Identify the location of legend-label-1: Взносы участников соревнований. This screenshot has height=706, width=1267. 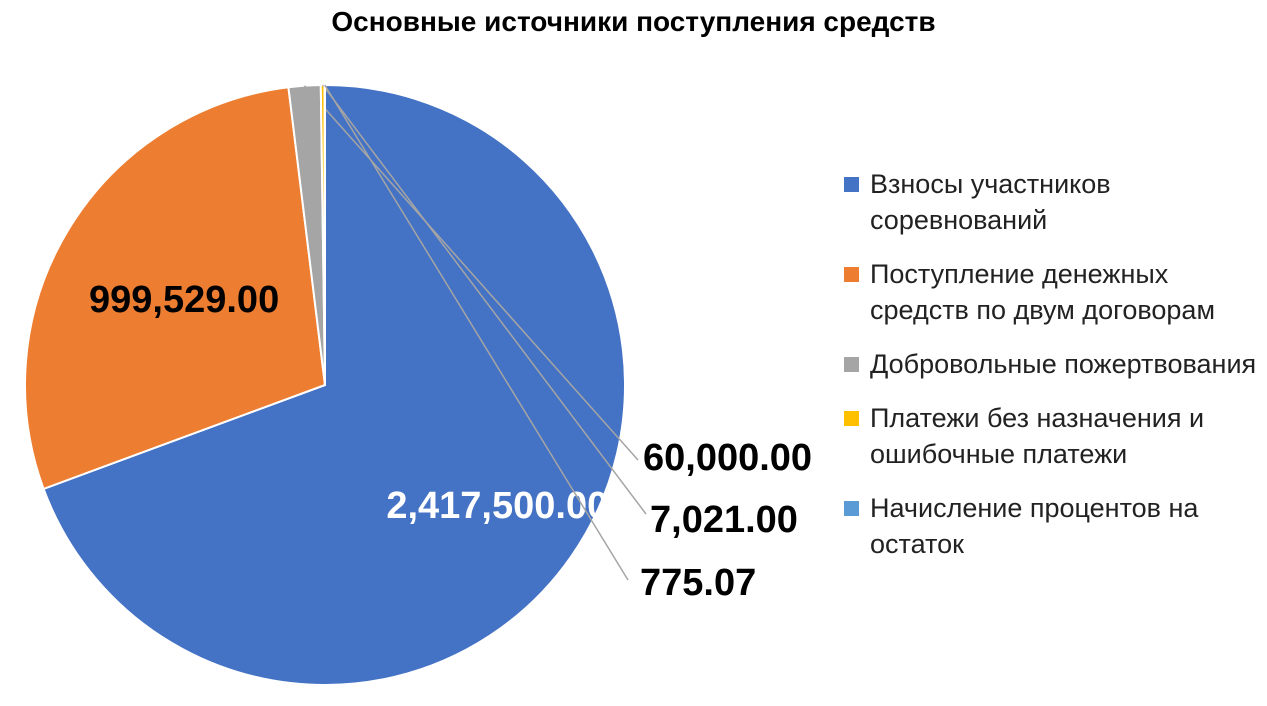
(990, 202).